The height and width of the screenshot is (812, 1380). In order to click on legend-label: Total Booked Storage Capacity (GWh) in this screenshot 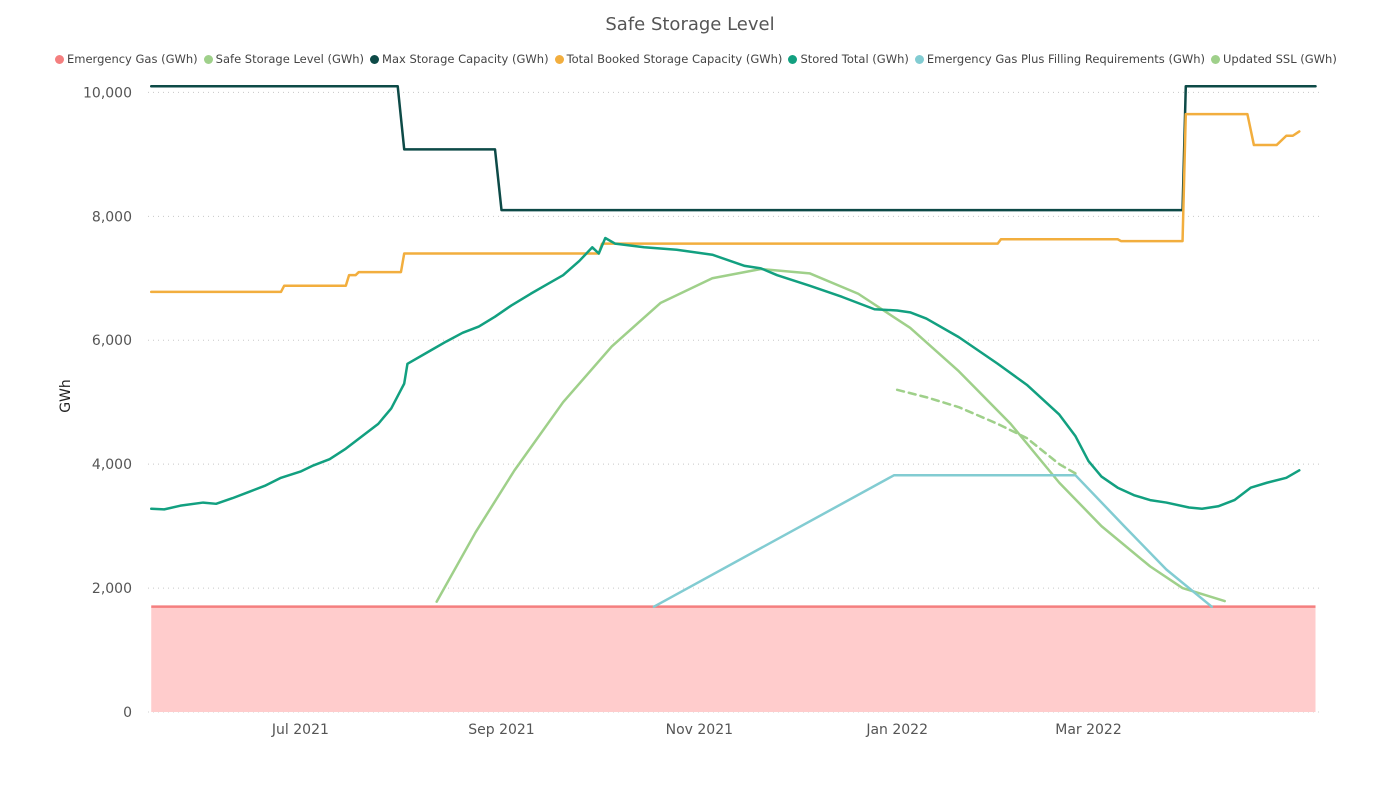, I will do `click(674, 59)`.